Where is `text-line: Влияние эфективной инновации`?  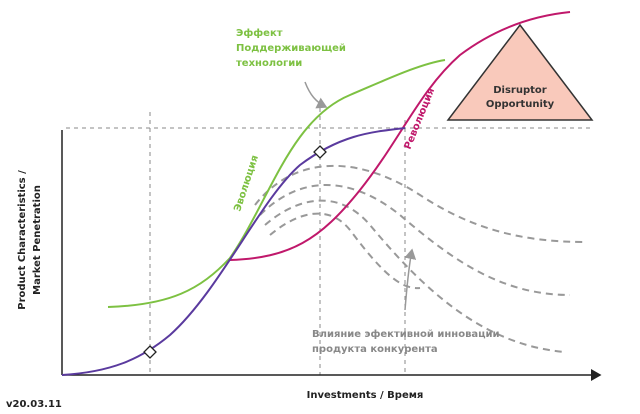
text-line: Влияние эфективной инновации is located at coordinates (406, 334).